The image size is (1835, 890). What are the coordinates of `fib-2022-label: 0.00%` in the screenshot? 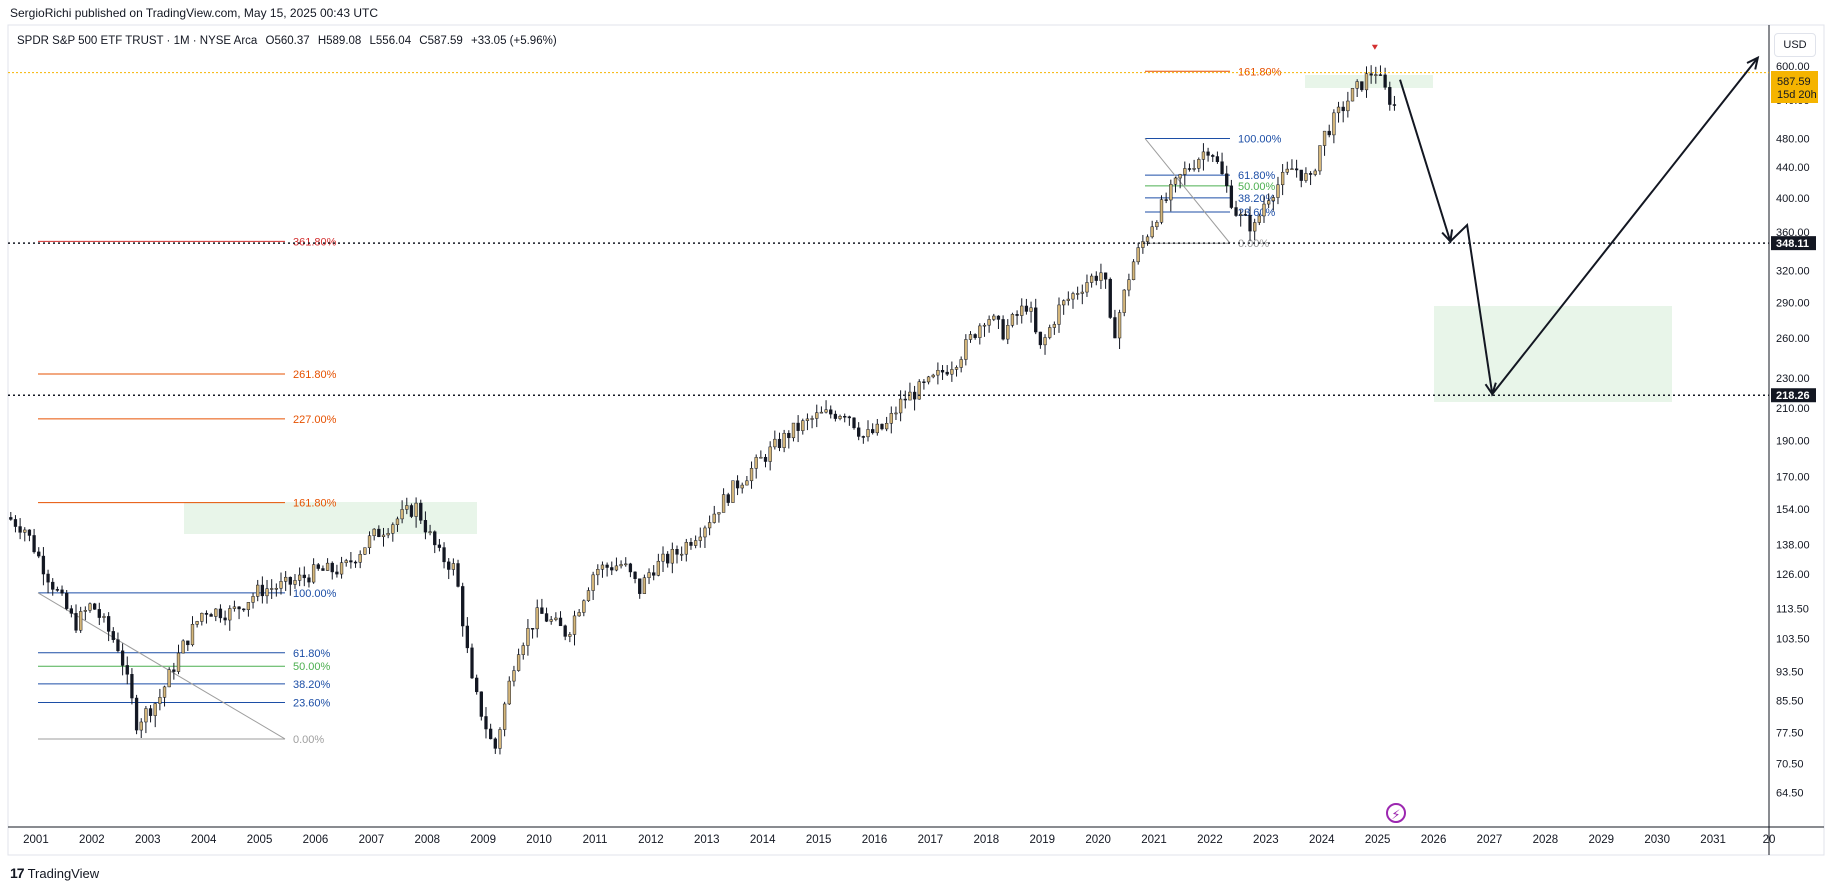 It's located at (1253, 244).